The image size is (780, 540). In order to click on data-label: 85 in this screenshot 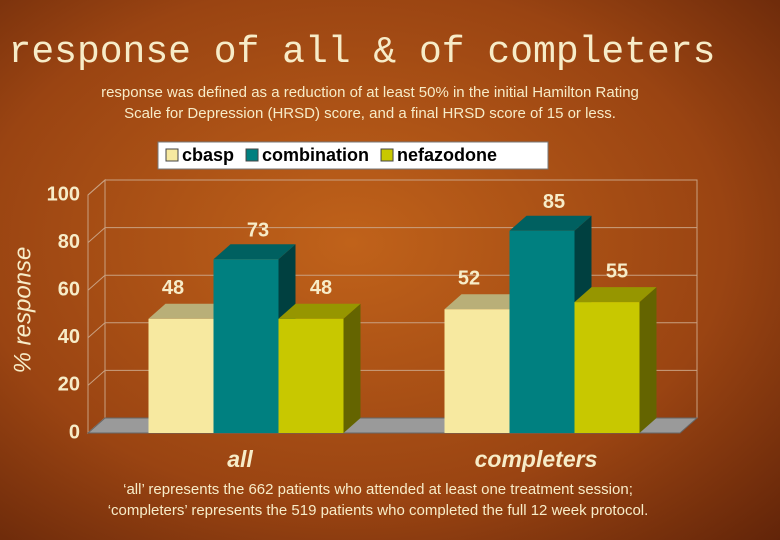, I will do `click(554, 202)`.